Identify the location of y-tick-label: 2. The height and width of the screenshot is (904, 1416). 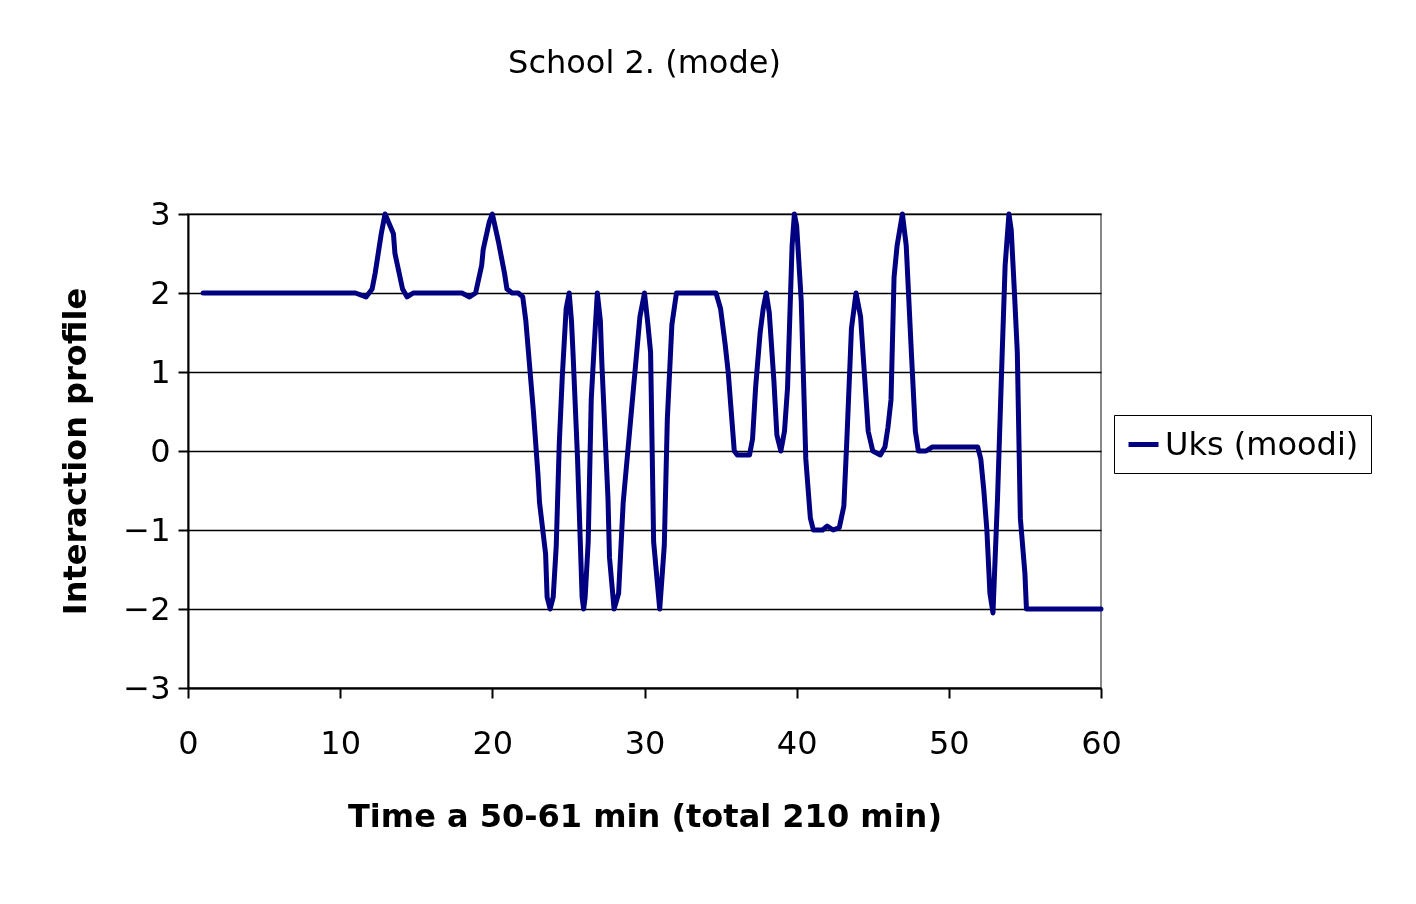
(160, 292).